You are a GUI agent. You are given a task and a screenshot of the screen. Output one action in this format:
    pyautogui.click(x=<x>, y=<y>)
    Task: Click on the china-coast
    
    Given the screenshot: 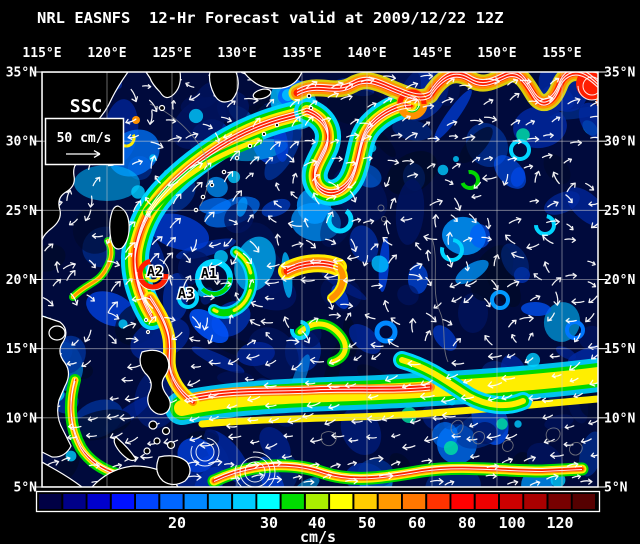 What is the action you would take?
    pyautogui.click(x=85, y=156)
    